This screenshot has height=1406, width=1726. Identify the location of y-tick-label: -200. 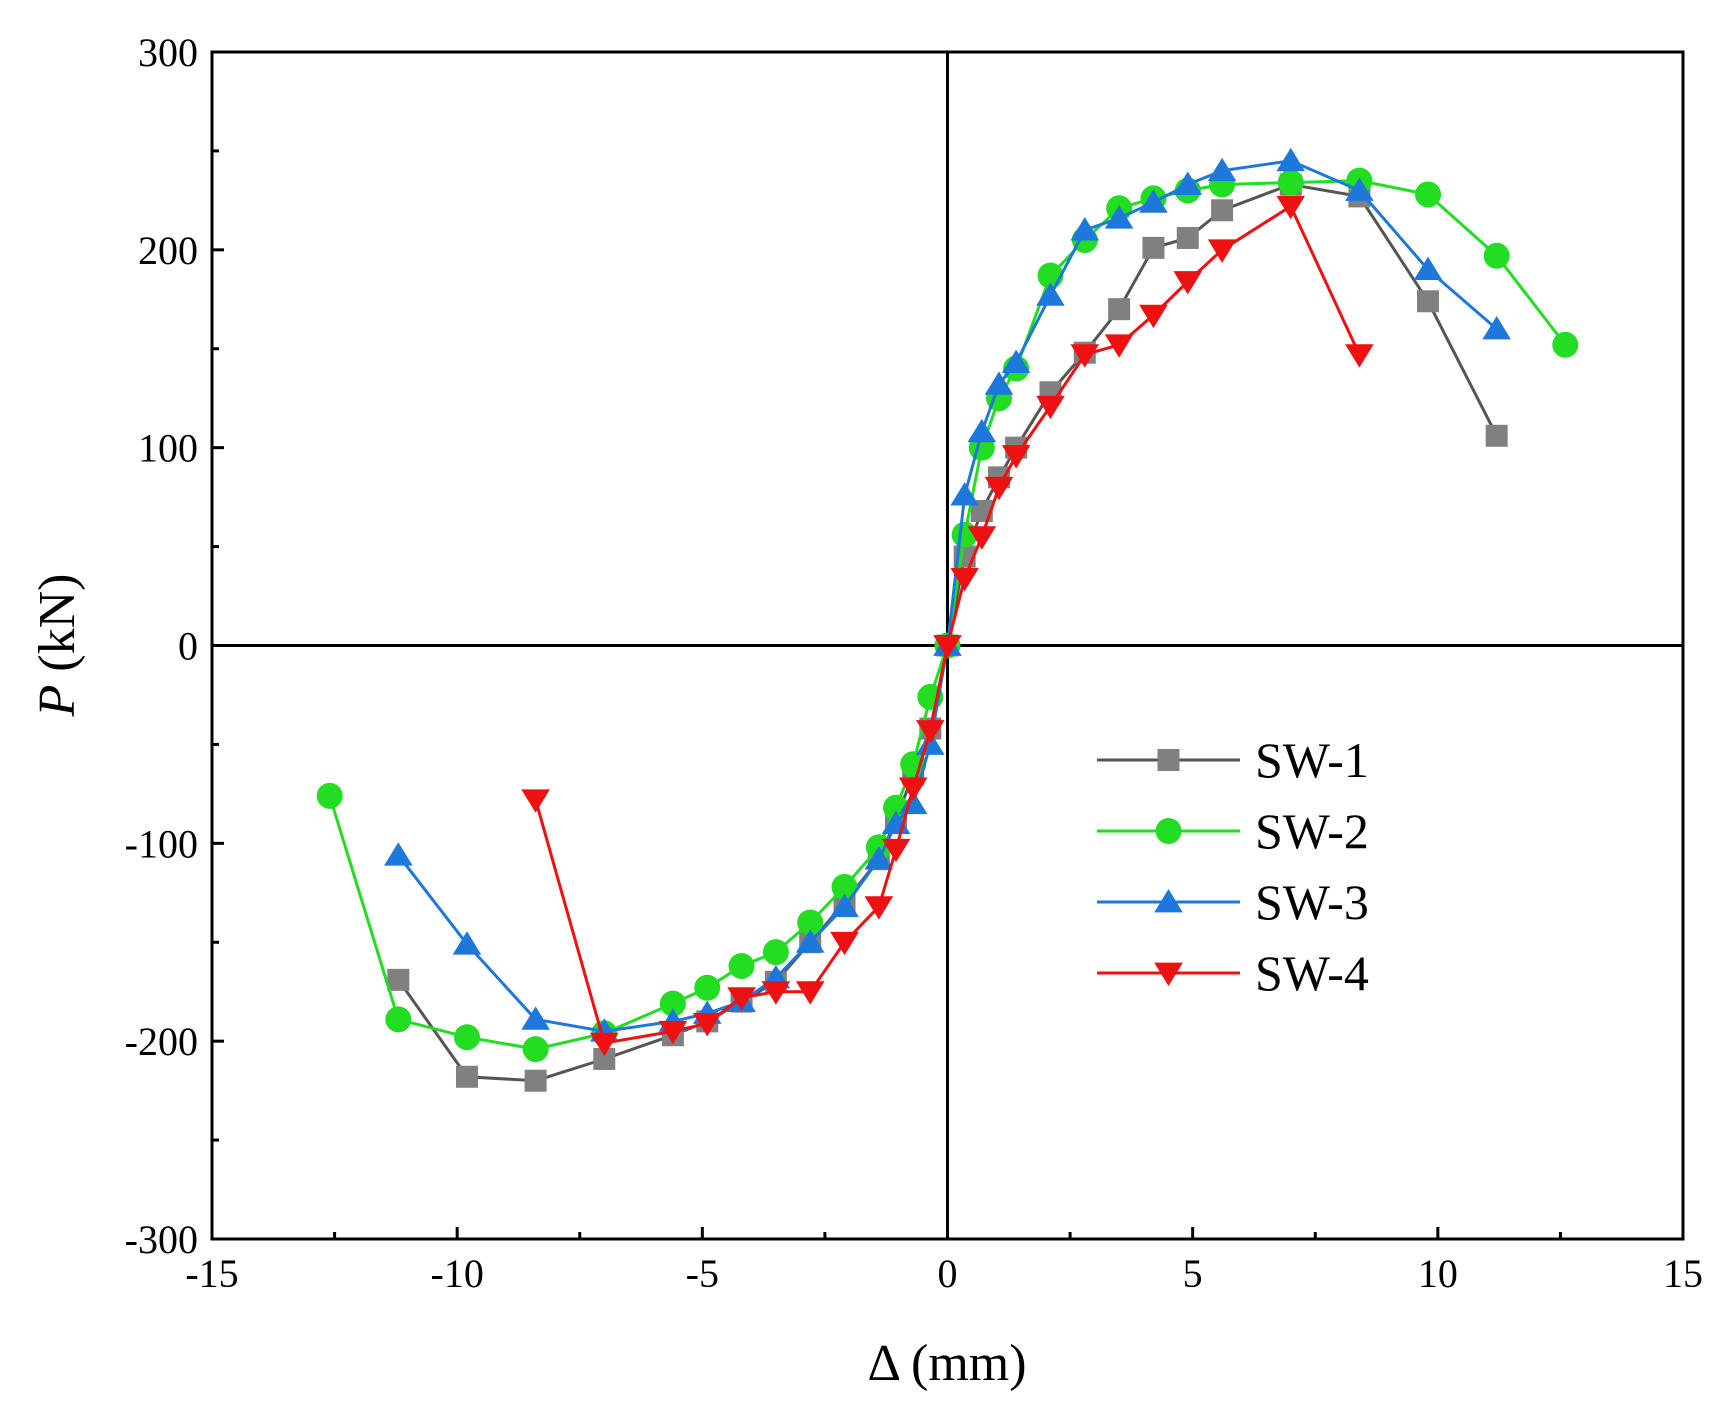
(161, 1041).